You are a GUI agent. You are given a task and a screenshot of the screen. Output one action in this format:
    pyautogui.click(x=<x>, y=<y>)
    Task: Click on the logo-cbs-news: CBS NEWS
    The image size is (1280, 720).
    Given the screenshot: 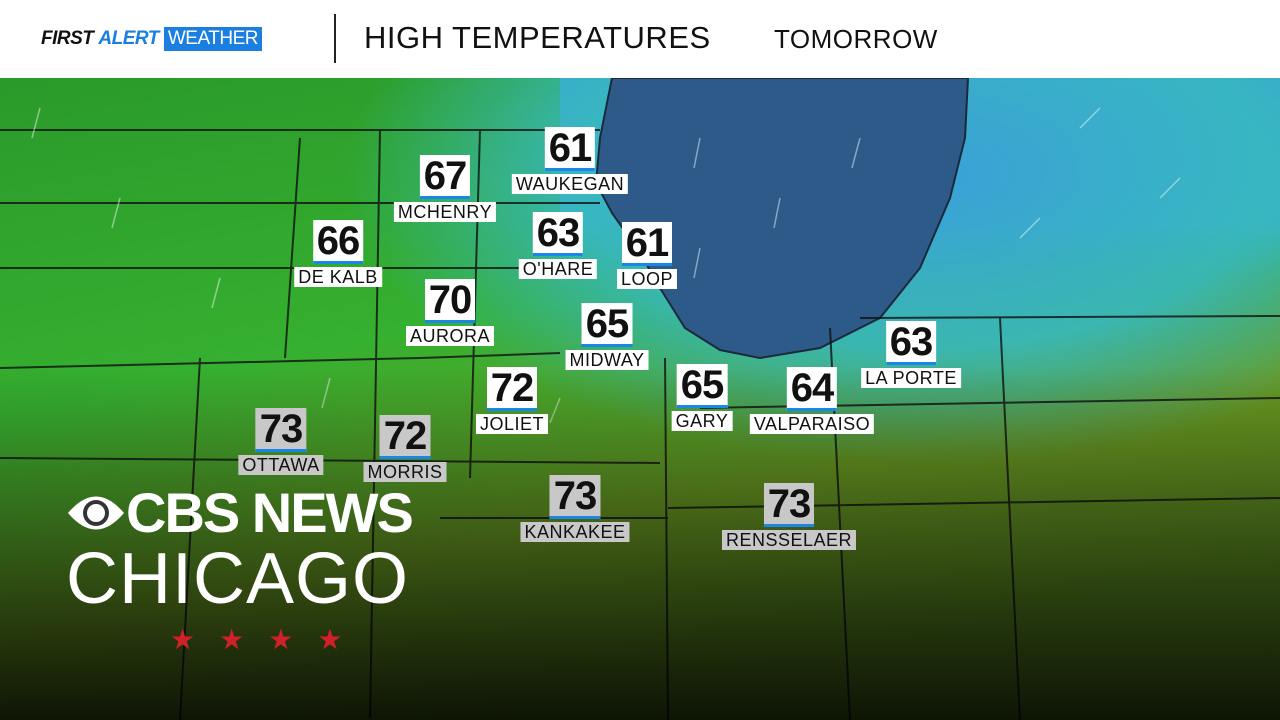 What is the action you would take?
    pyautogui.click(x=270, y=512)
    